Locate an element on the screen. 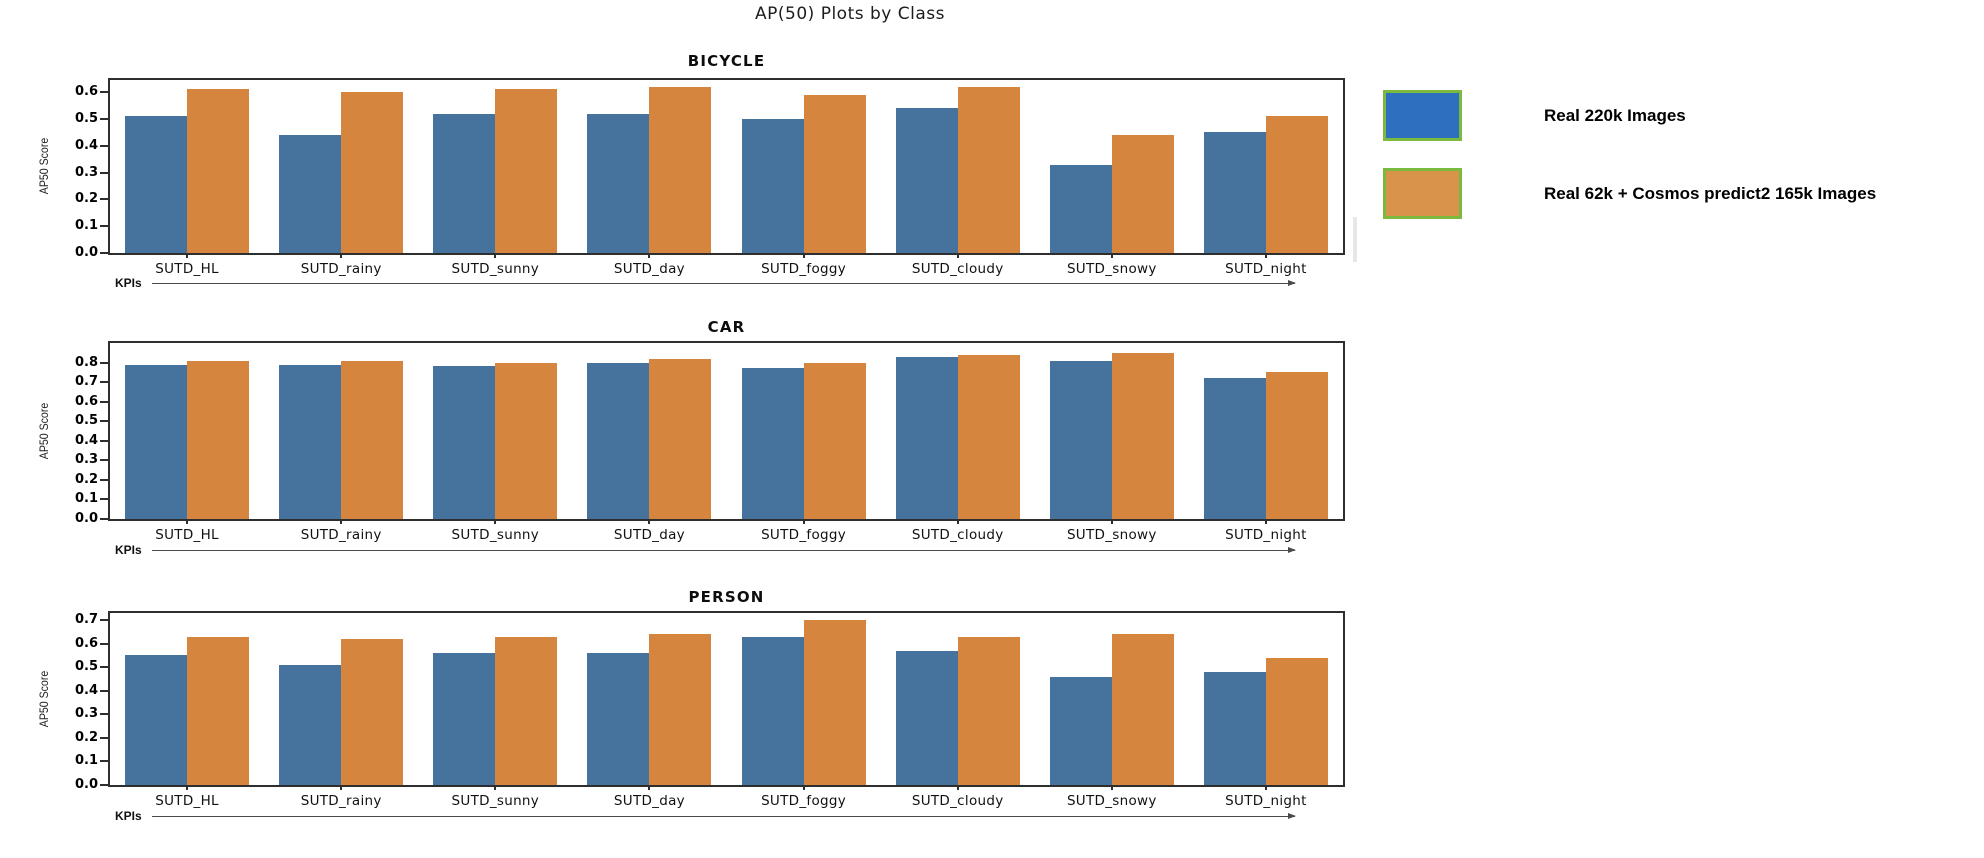 This screenshot has width=1984, height=858. chart-title-person: PERSON is located at coordinates (726, 597).